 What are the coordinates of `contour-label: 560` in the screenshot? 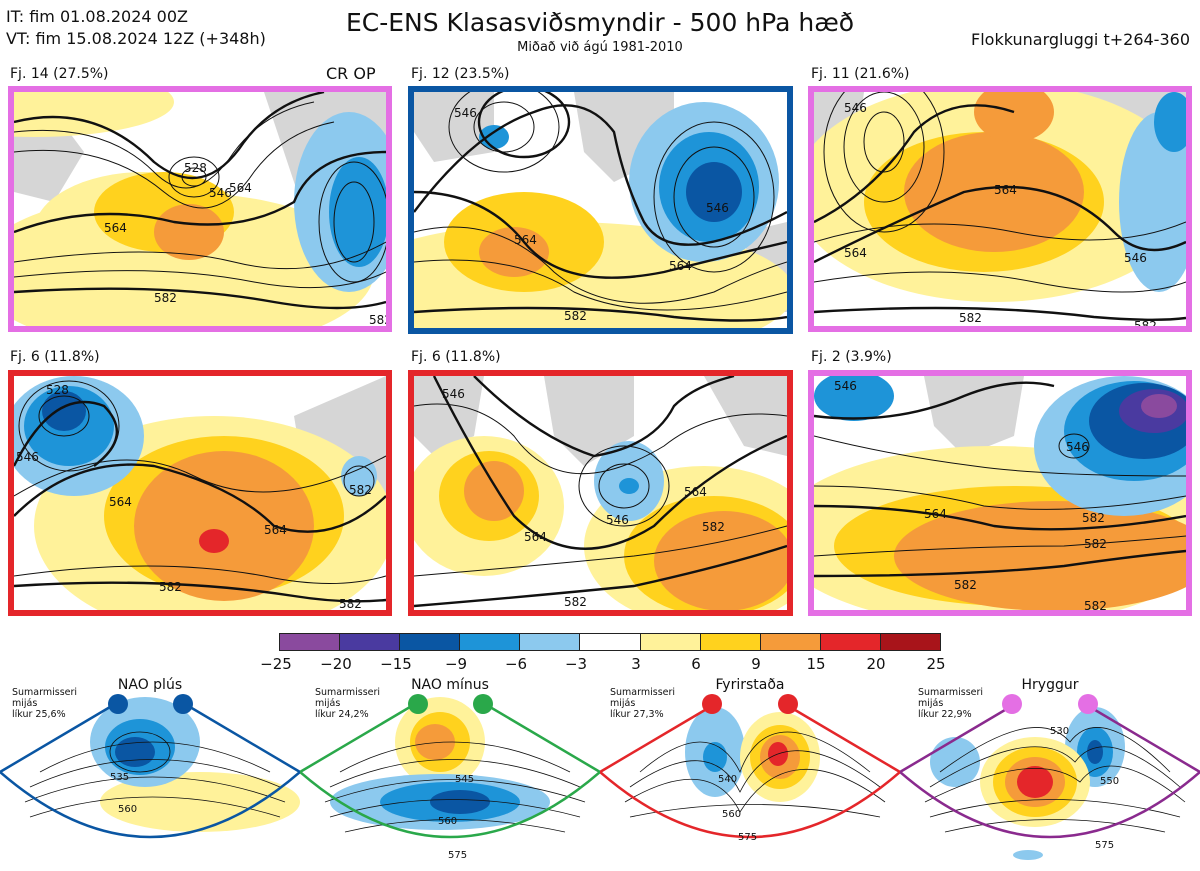 It's located at (447, 821).